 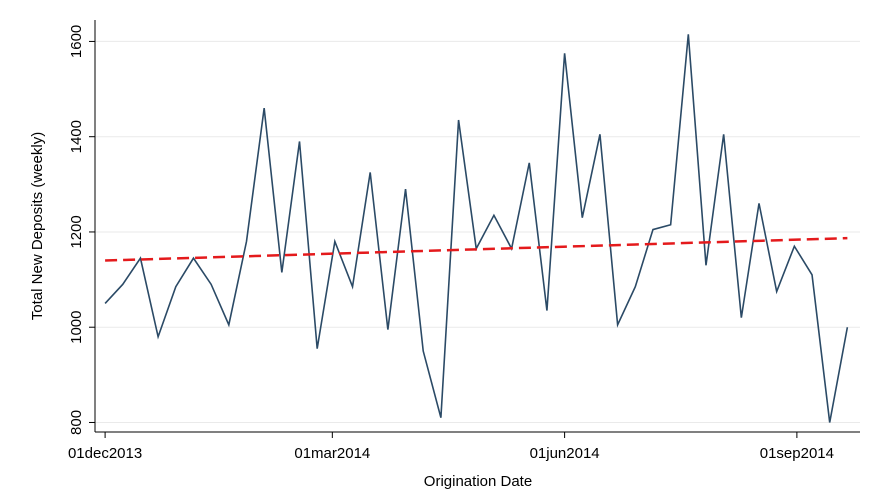 What do you see at coordinates (797, 453) in the screenshot?
I see `x-tick-label: 01sep2014` at bounding box center [797, 453].